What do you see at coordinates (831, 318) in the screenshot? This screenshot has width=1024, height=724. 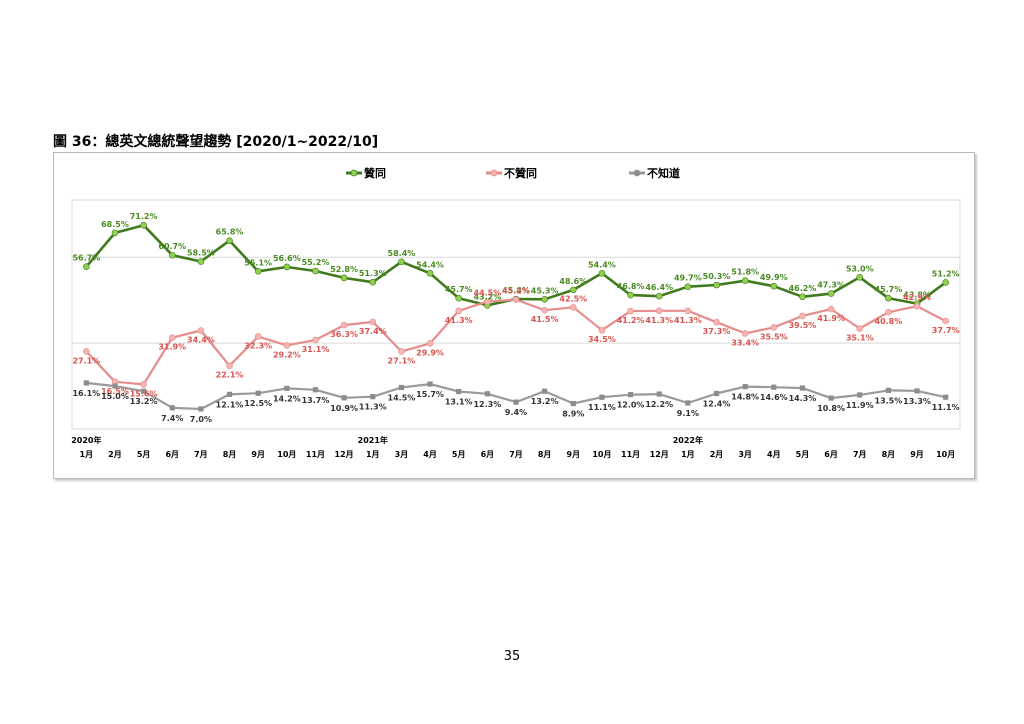 I see `data-label: 41.9%` at bounding box center [831, 318].